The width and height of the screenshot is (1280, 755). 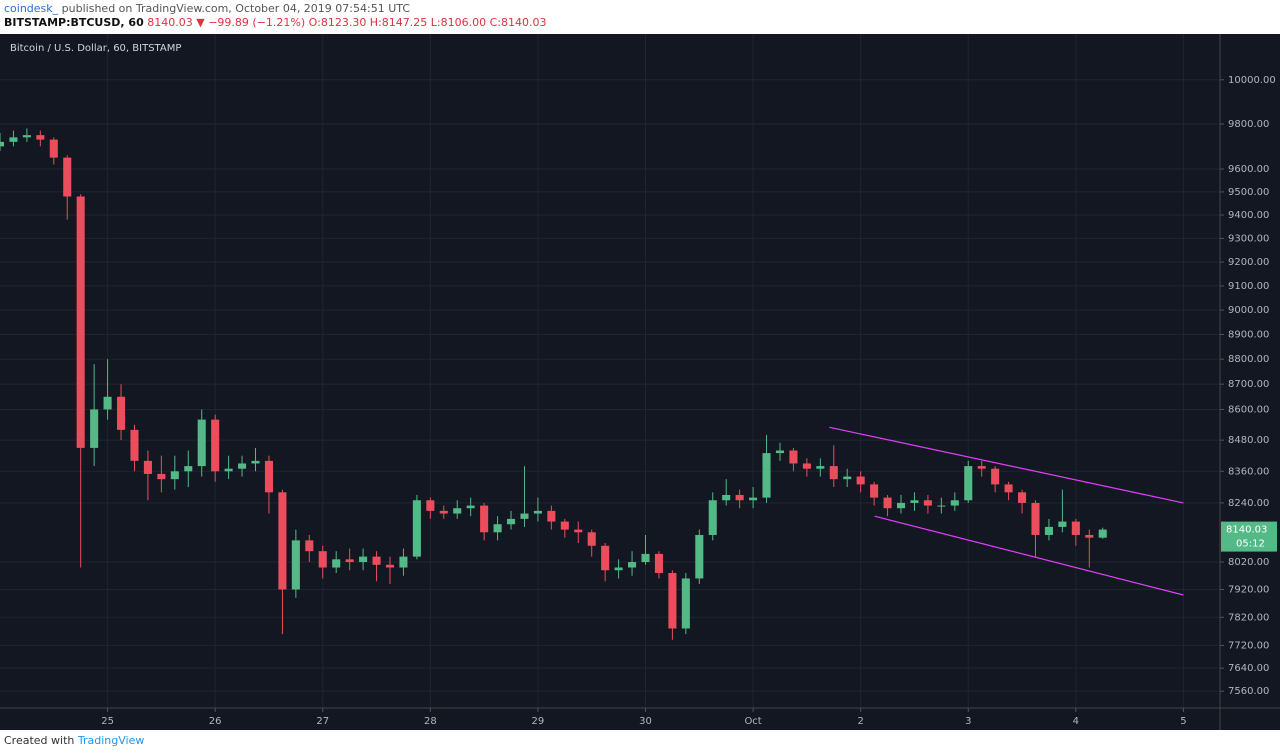 What do you see at coordinates (1246, 530) in the screenshot?
I see `last-price-label: 8140.03` at bounding box center [1246, 530].